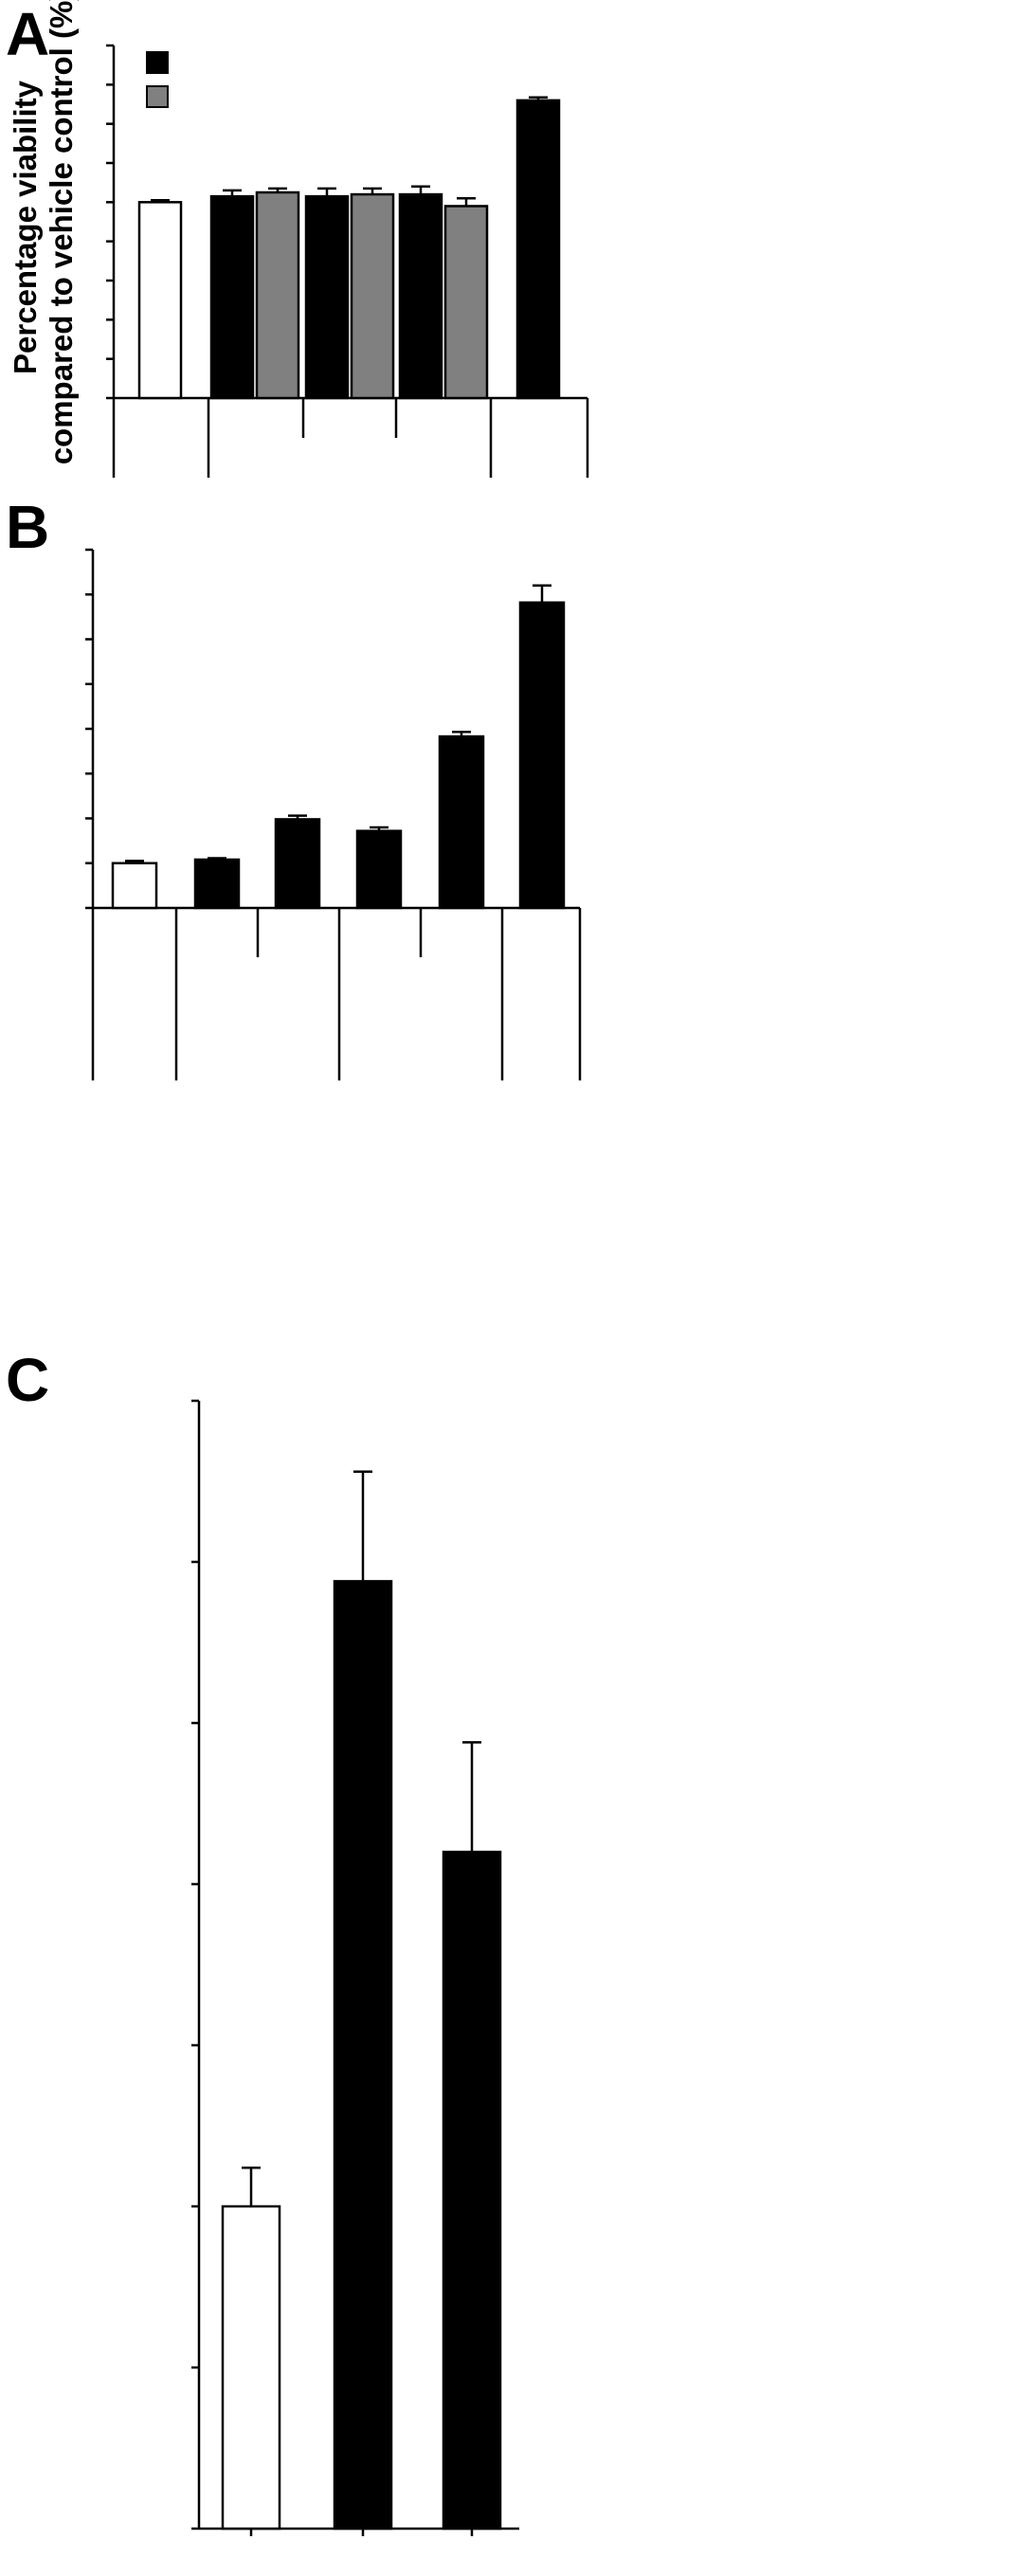  What do you see at coordinates (27, 527) in the screenshot?
I see `panel-letter-b: B` at bounding box center [27, 527].